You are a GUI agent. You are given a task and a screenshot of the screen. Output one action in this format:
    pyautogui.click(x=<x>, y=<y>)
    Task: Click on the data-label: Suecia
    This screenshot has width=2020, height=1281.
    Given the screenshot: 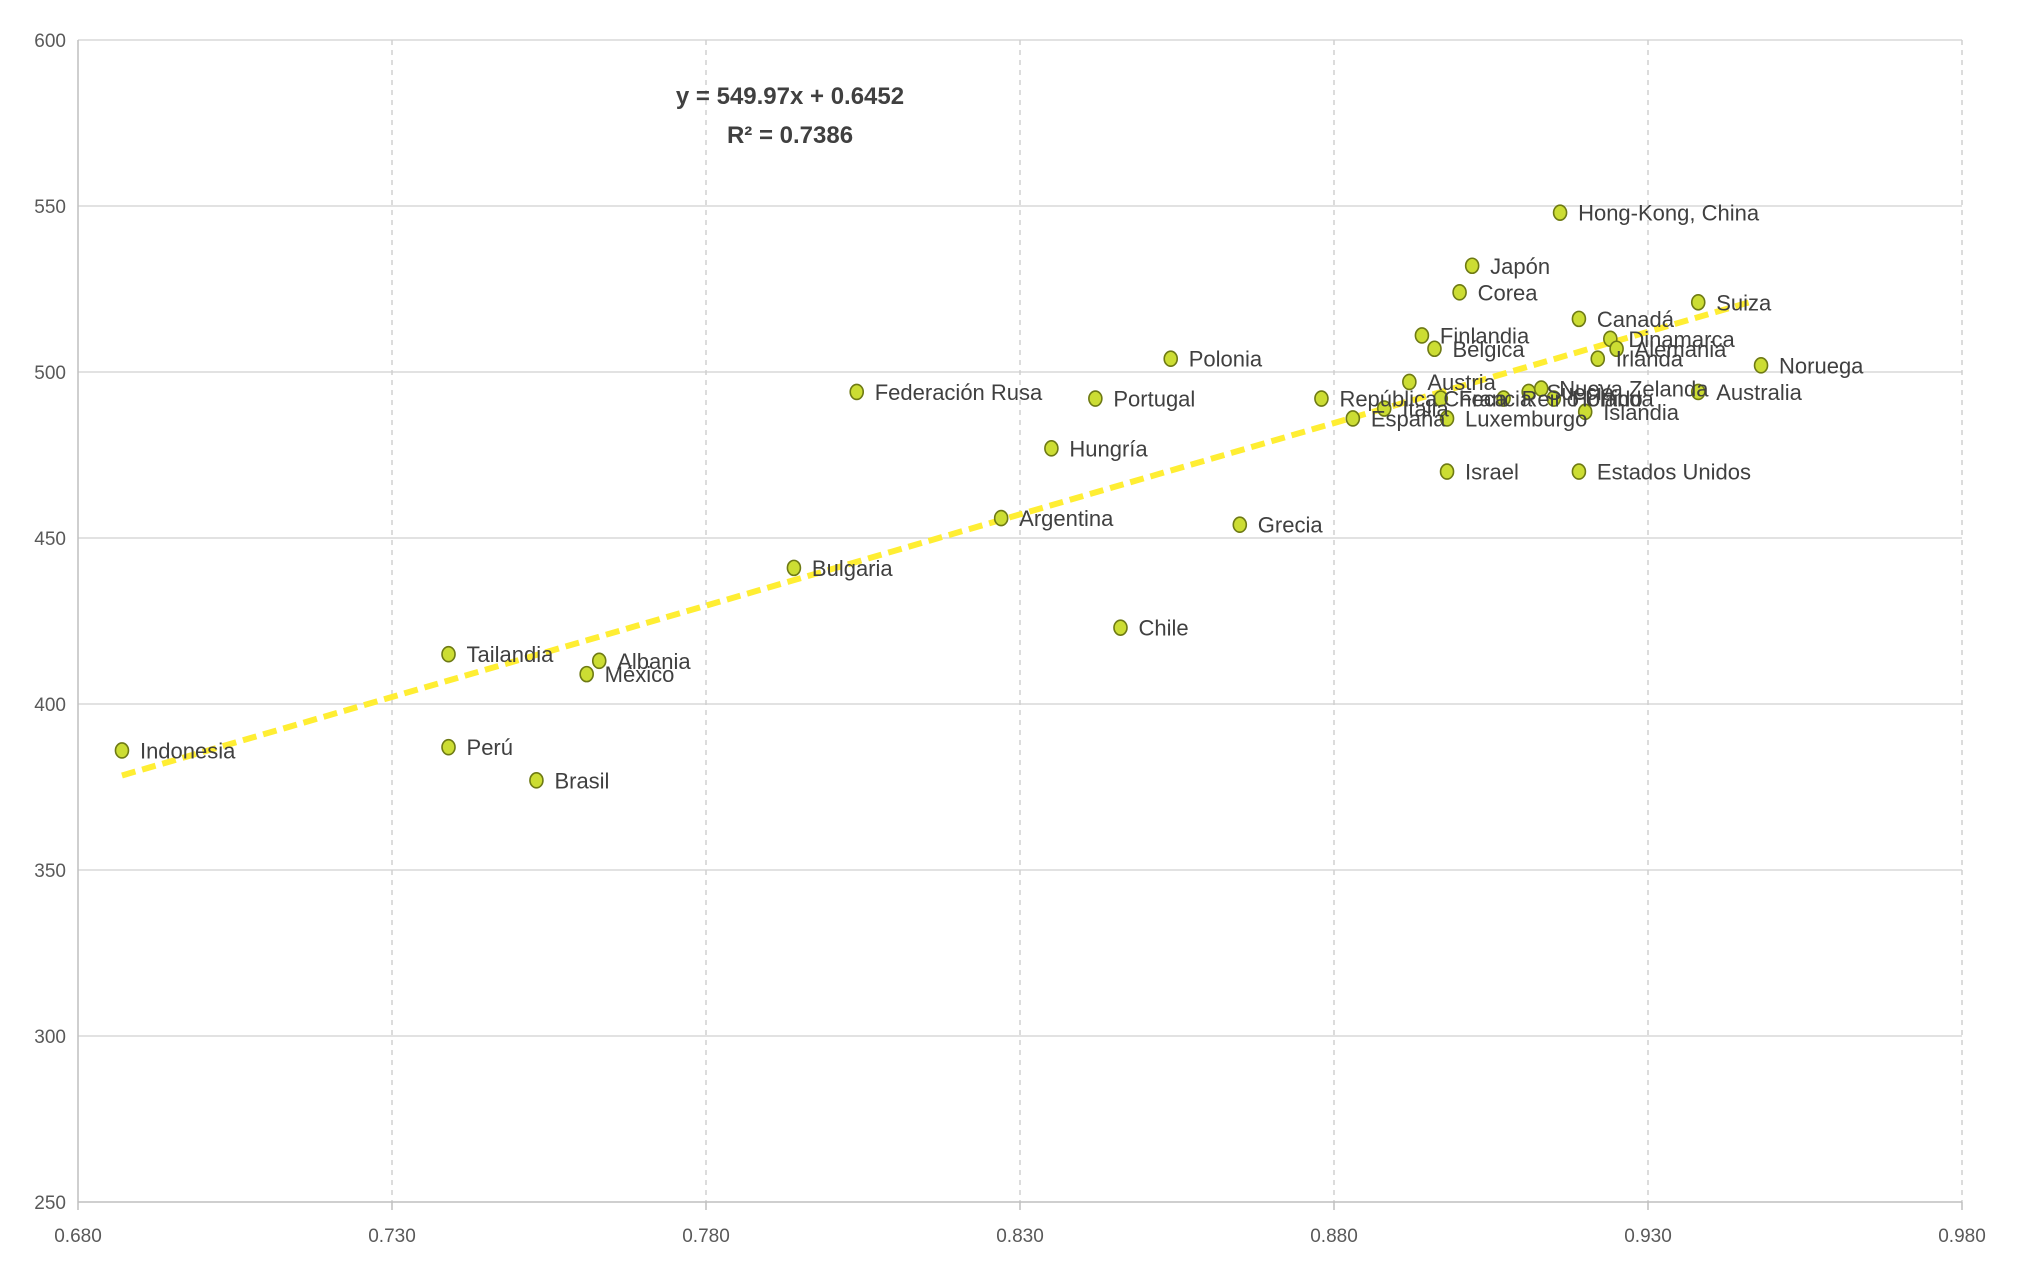 What is the action you would take?
    pyautogui.click(x=1581, y=392)
    